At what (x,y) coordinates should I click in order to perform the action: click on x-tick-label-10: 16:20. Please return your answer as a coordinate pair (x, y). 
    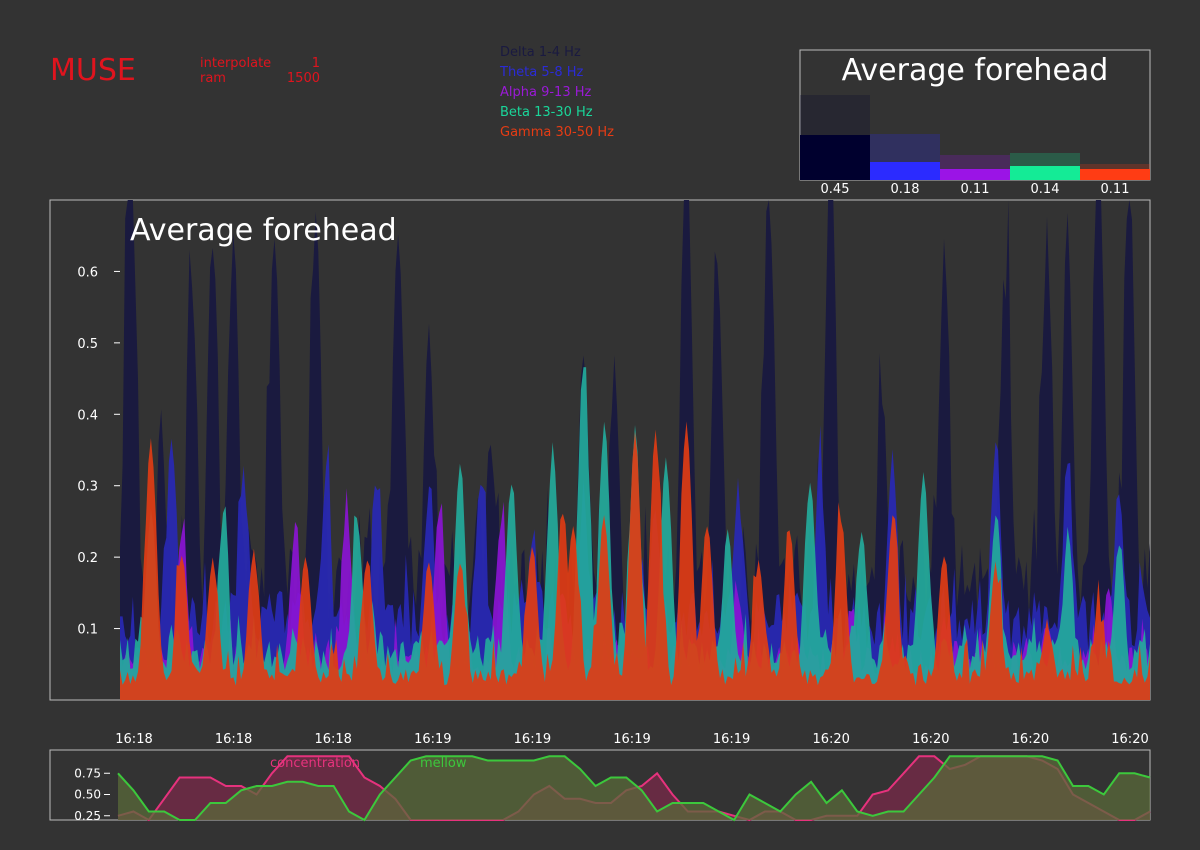
    Looking at the image, I should click on (1129, 739).